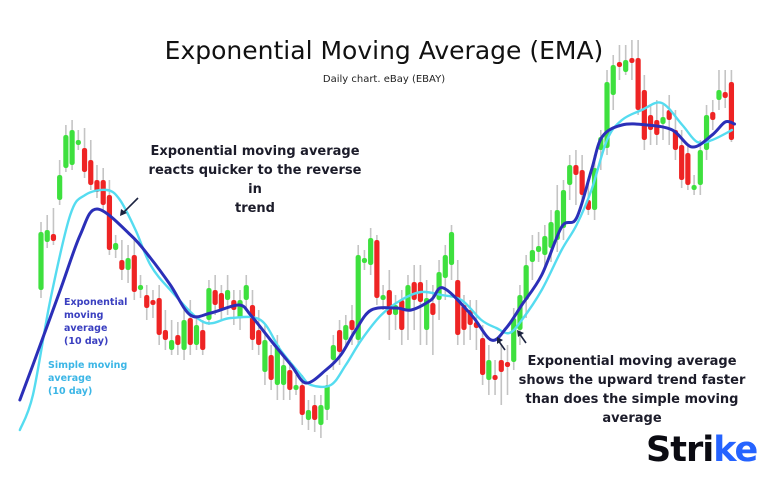  What do you see at coordinates (88, 365) in the screenshot?
I see `legend-line: Simple moving` at bounding box center [88, 365].